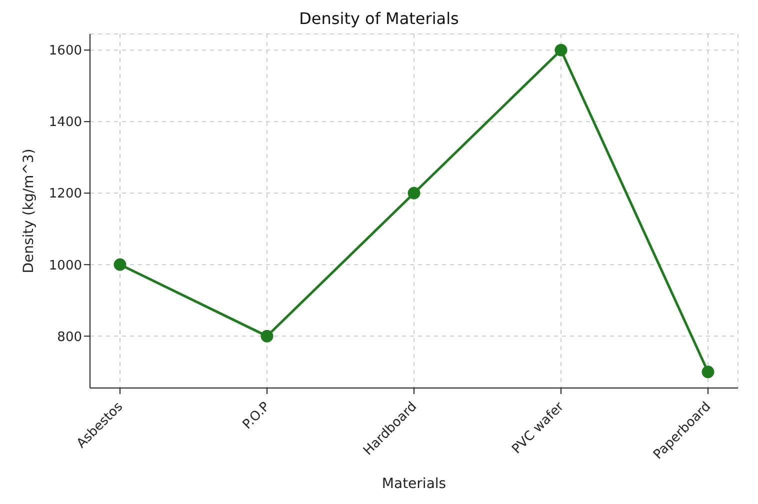 Image resolution: width=758 pixels, height=504 pixels. I want to click on y-tick-label: 1200, so click(65, 194).